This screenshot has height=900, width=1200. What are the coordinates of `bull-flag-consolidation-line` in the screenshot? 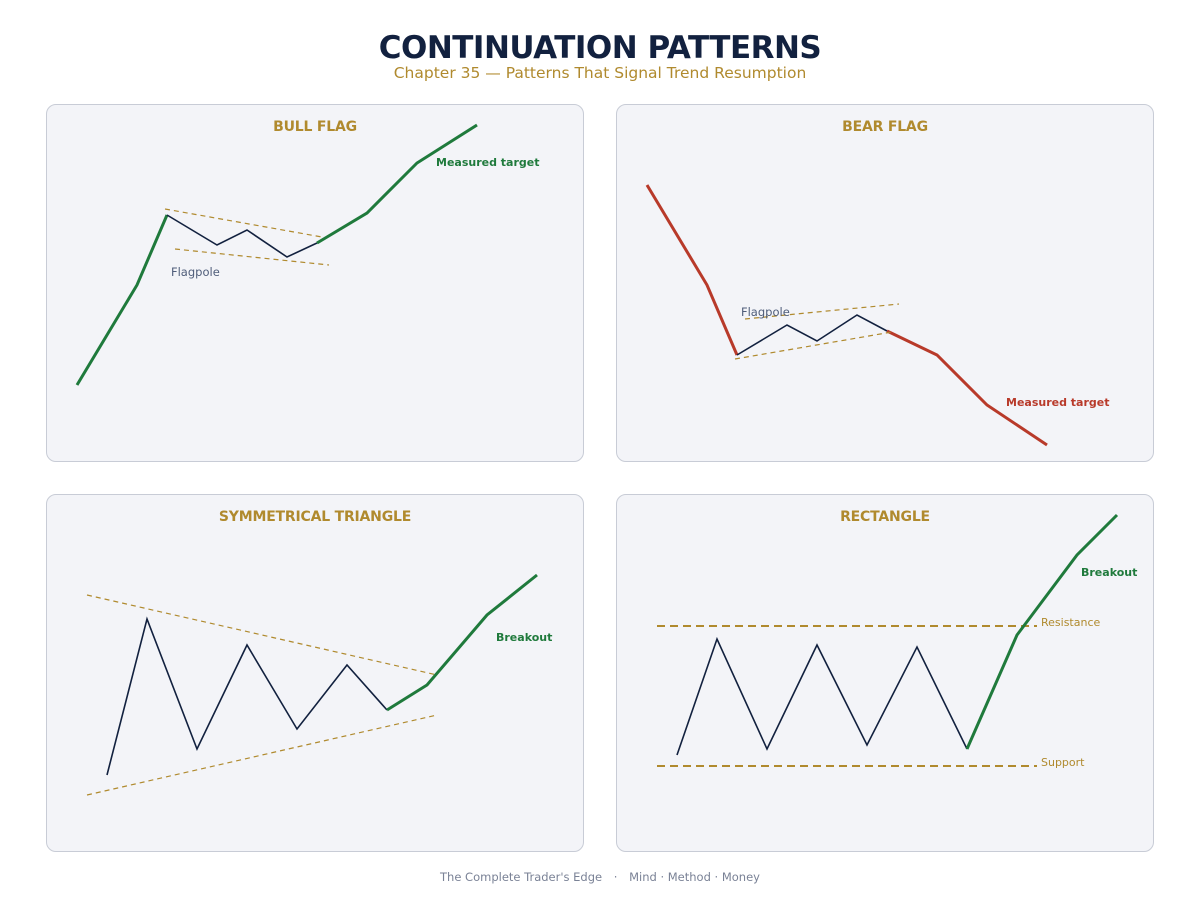 It's located at (242, 236).